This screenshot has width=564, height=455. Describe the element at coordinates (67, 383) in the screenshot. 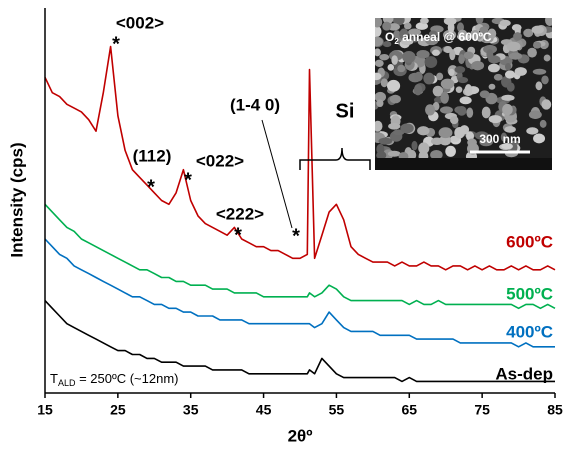

I see `condition-sub: ALD` at that location.